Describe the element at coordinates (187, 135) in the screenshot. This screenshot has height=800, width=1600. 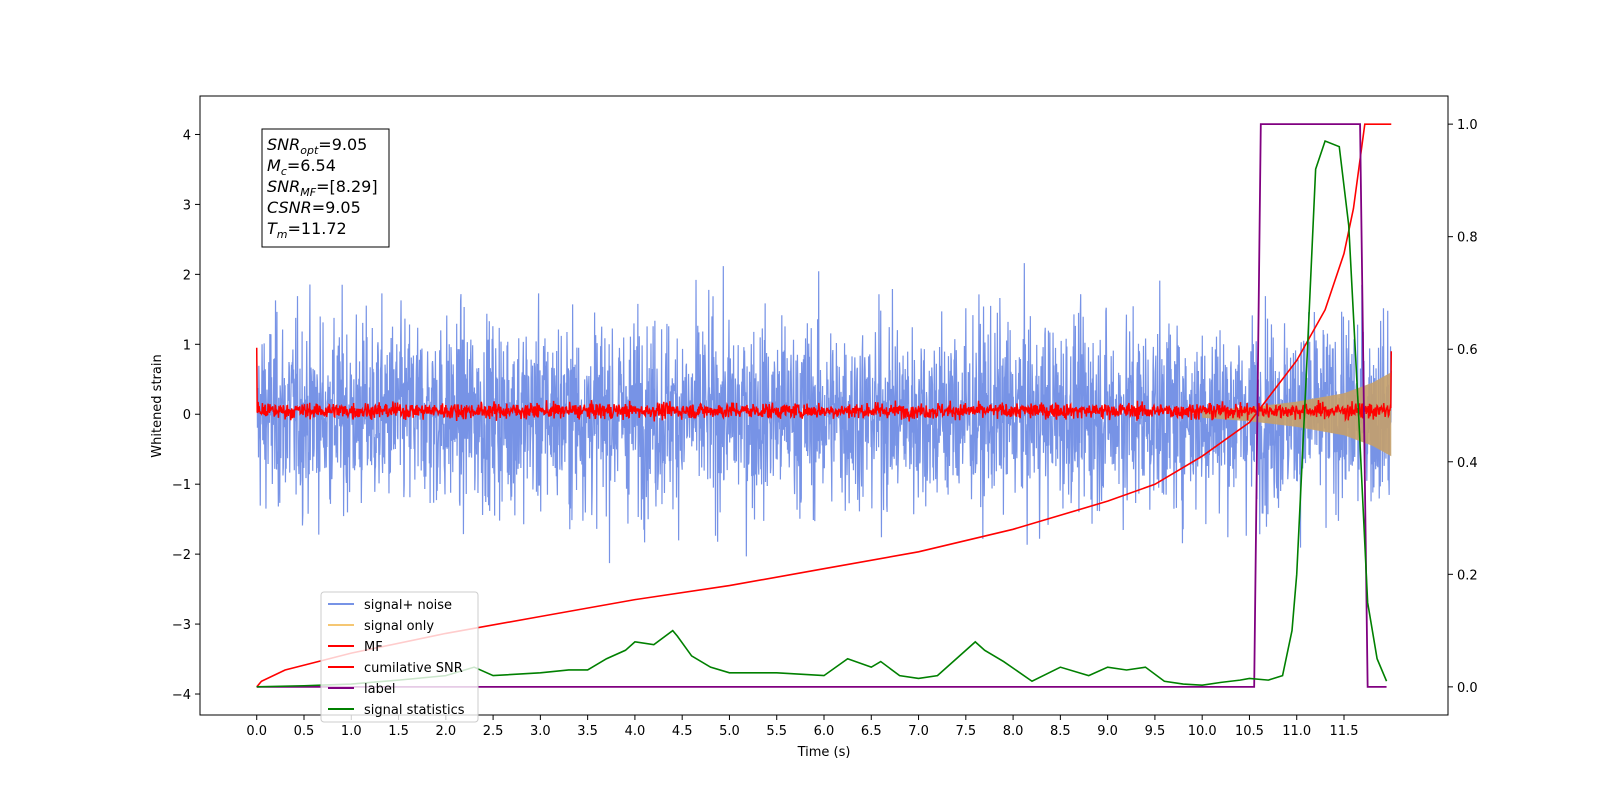
I see `y-tick-label: 4` at that location.